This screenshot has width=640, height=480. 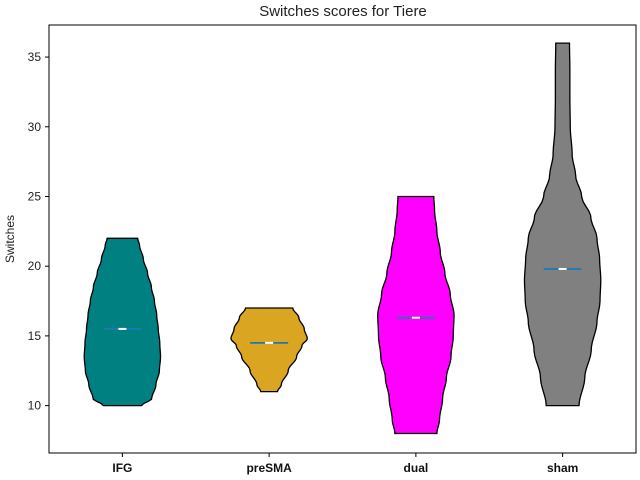 What do you see at coordinates (35, 196) in the screenshot?
I see `y-tick-label: 25` at bounding box center [35, 196].